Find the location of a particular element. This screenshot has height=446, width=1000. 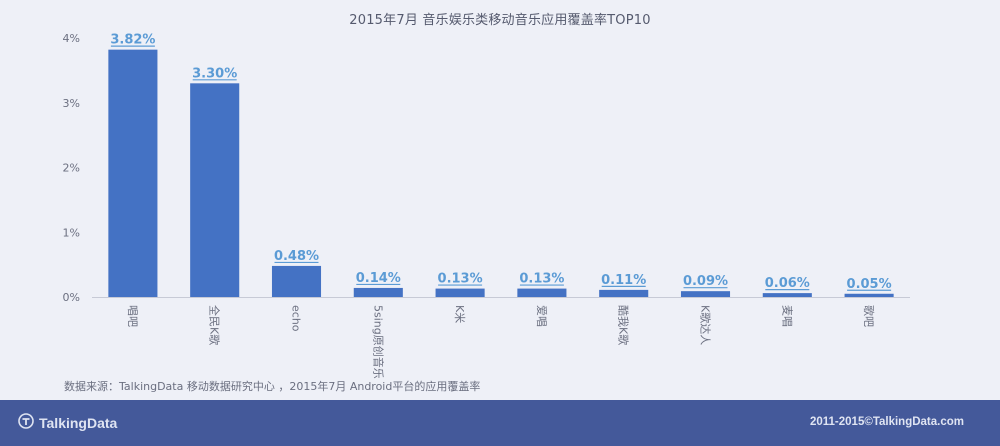

data-label: 0.14% is located at coordinates (378, 278).